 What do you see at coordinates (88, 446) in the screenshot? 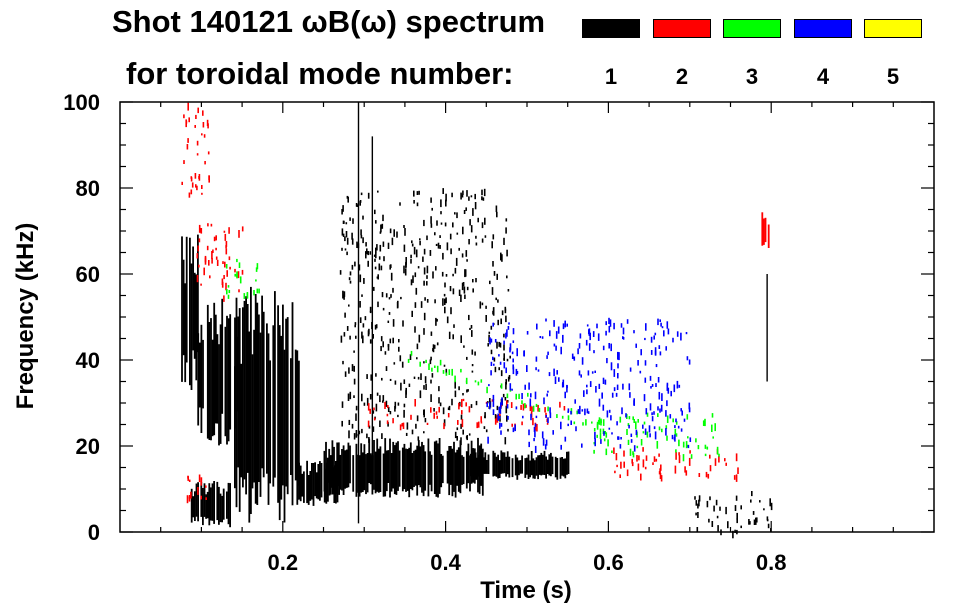
I see `y-tick-label: 20` at bounding box center [88, 446].